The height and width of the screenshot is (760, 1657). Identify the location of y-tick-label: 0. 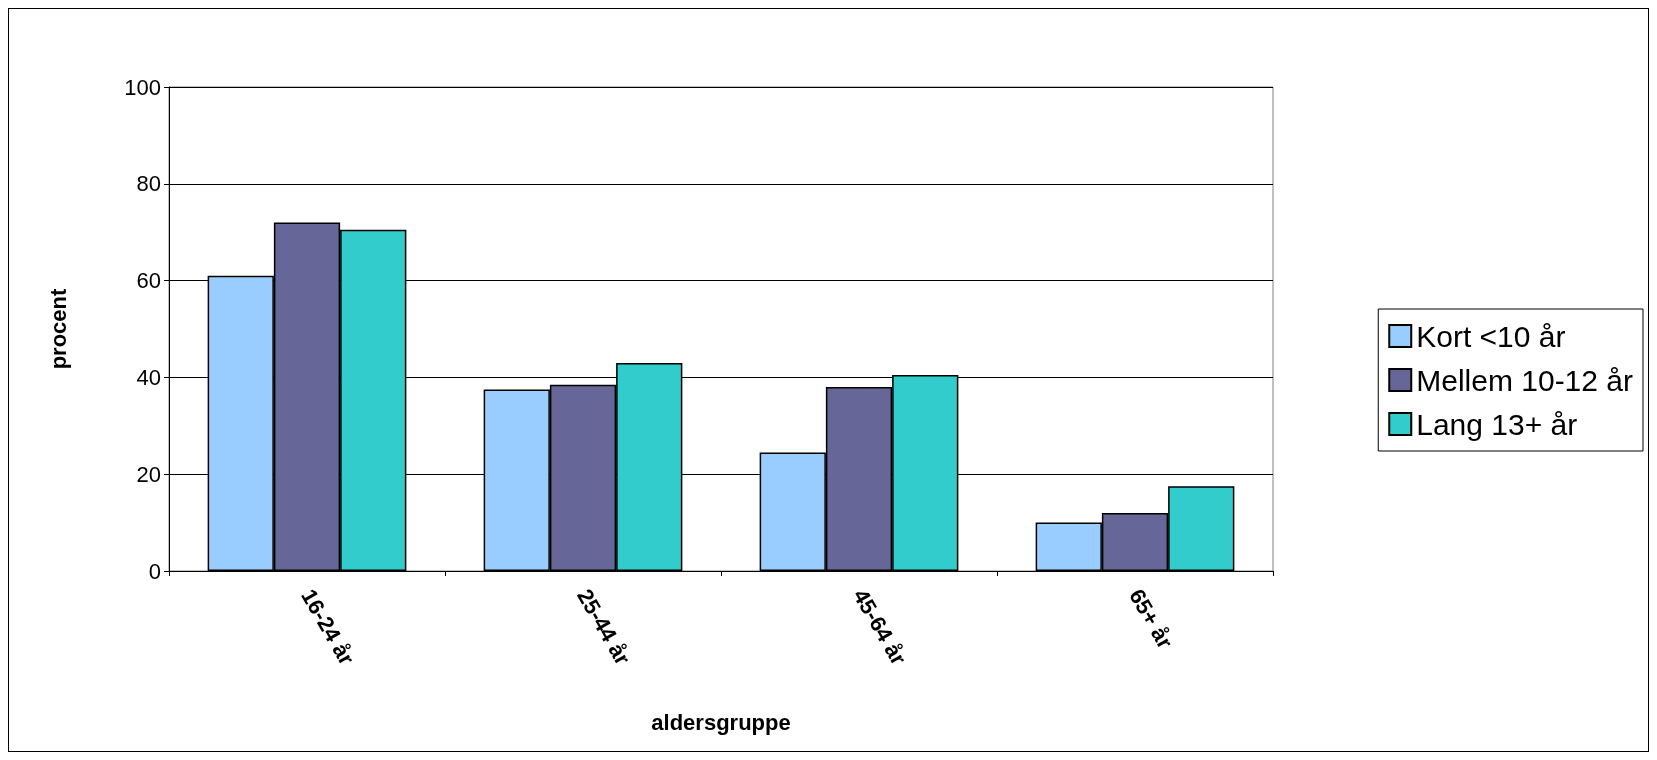
(154, 571).